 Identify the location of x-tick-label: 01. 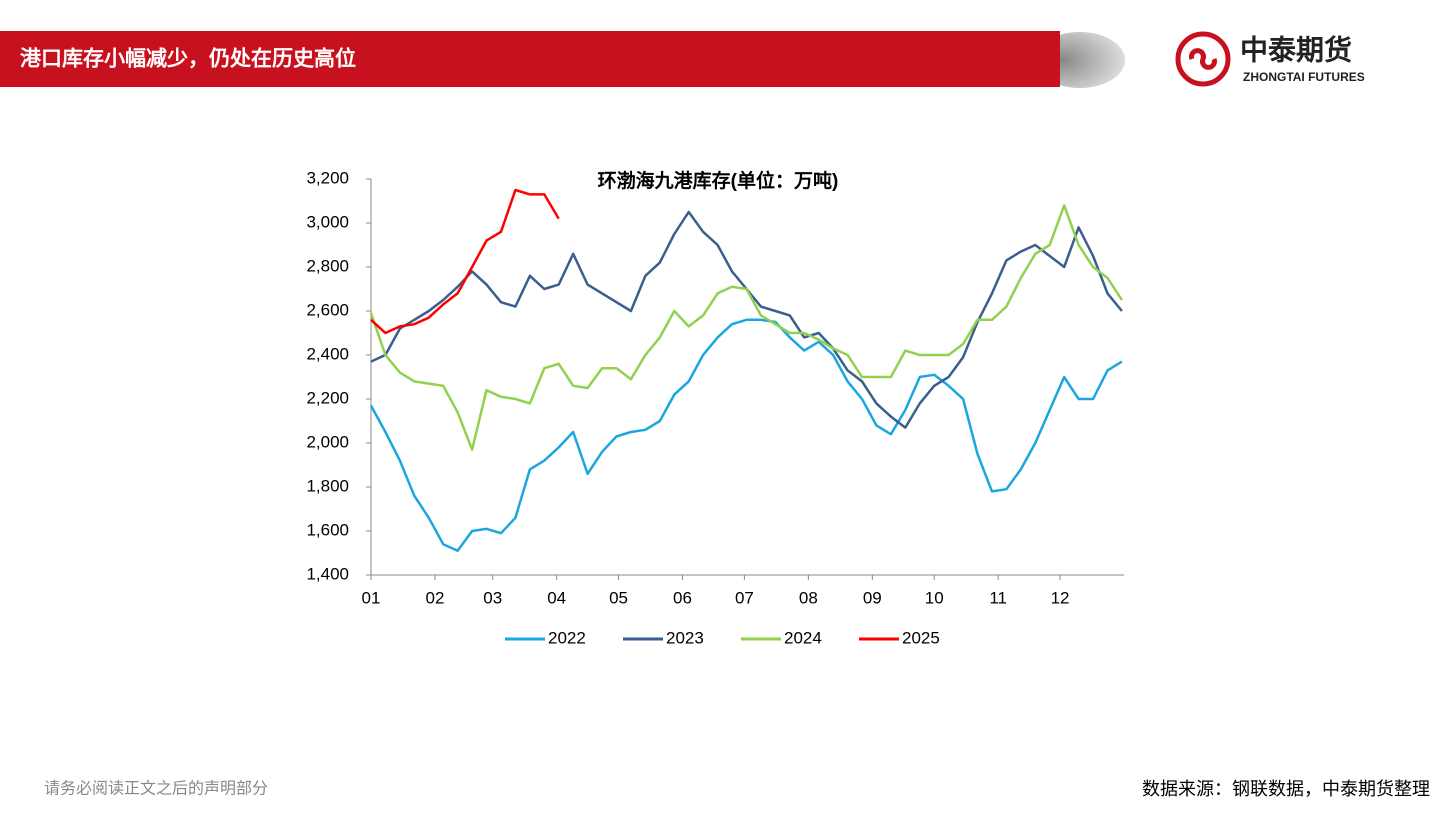
(371, 597).